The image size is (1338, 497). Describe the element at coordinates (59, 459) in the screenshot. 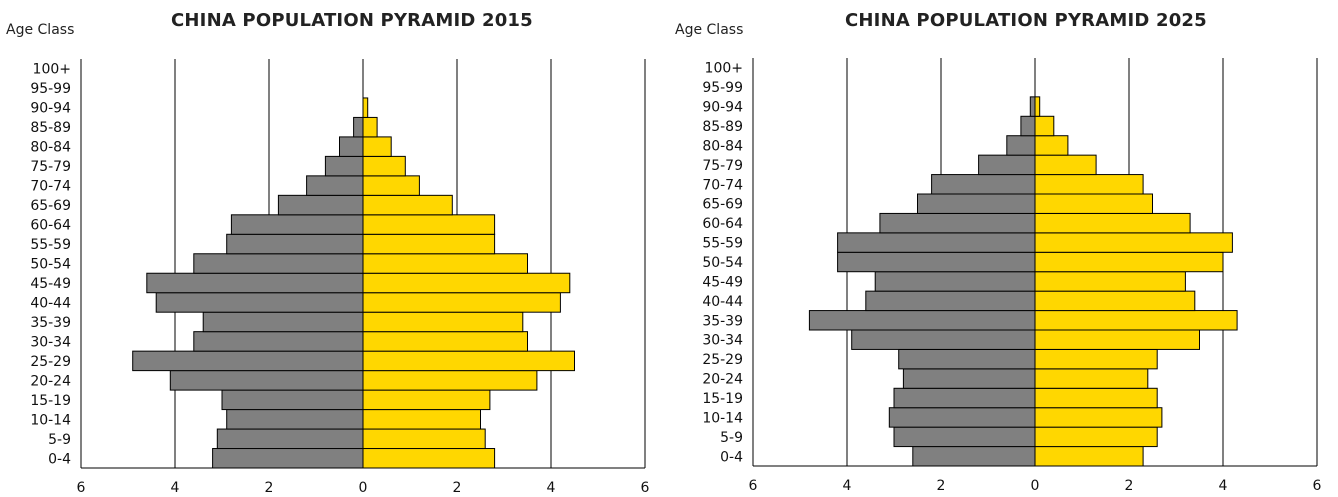

I see `category-label: 0-4` at that location.